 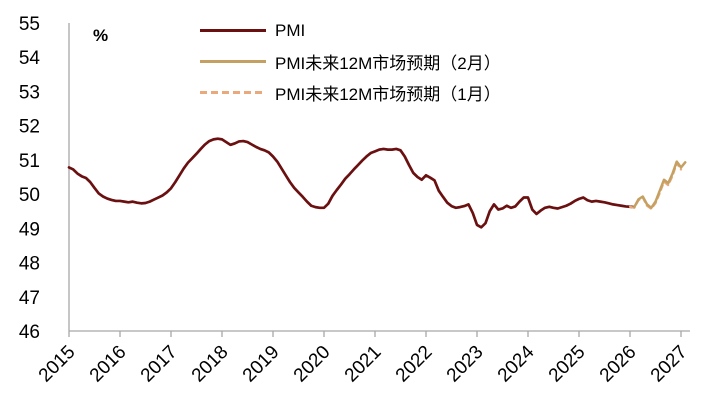 I want to click on legend-line-forecast-jan, so click(x=233, y=92).